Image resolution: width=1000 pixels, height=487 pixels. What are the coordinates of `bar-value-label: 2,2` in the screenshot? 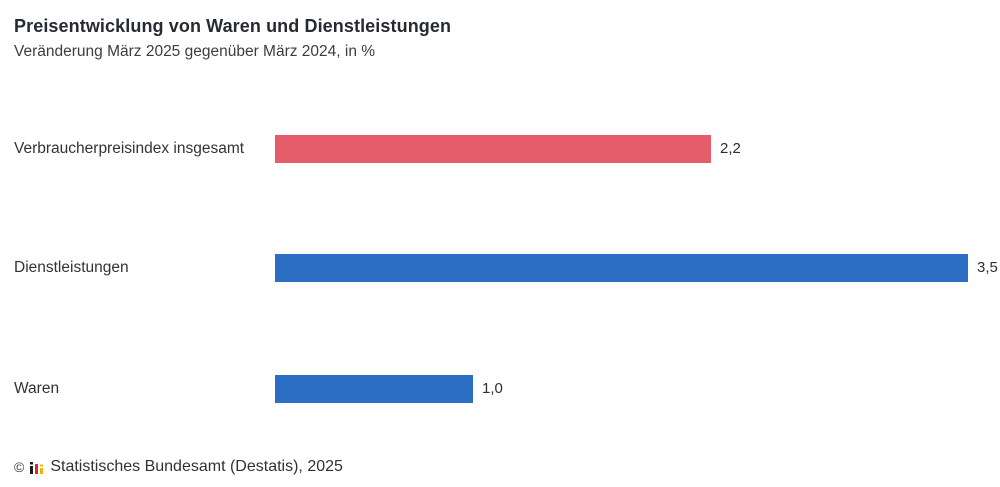 It's located at (730, 148).